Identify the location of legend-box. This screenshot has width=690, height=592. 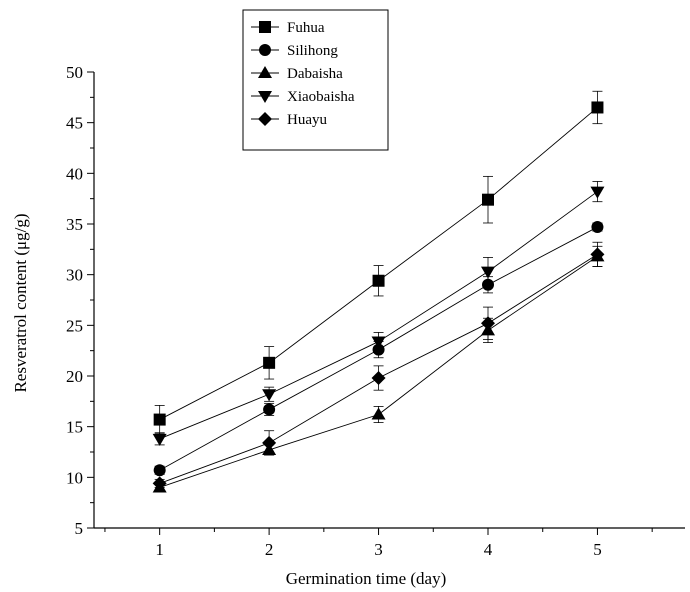
(315, 80).